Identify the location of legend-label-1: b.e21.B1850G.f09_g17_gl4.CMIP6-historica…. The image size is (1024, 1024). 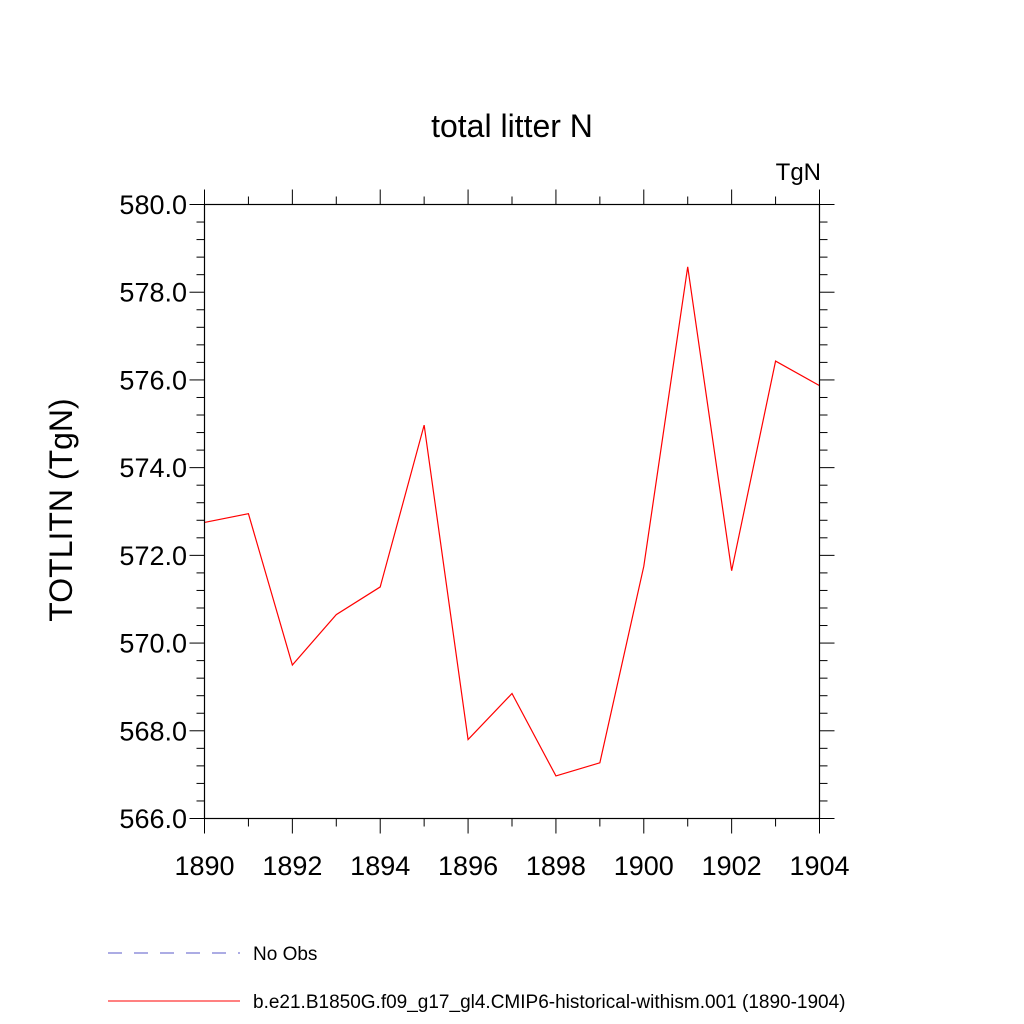
(549, 1002).